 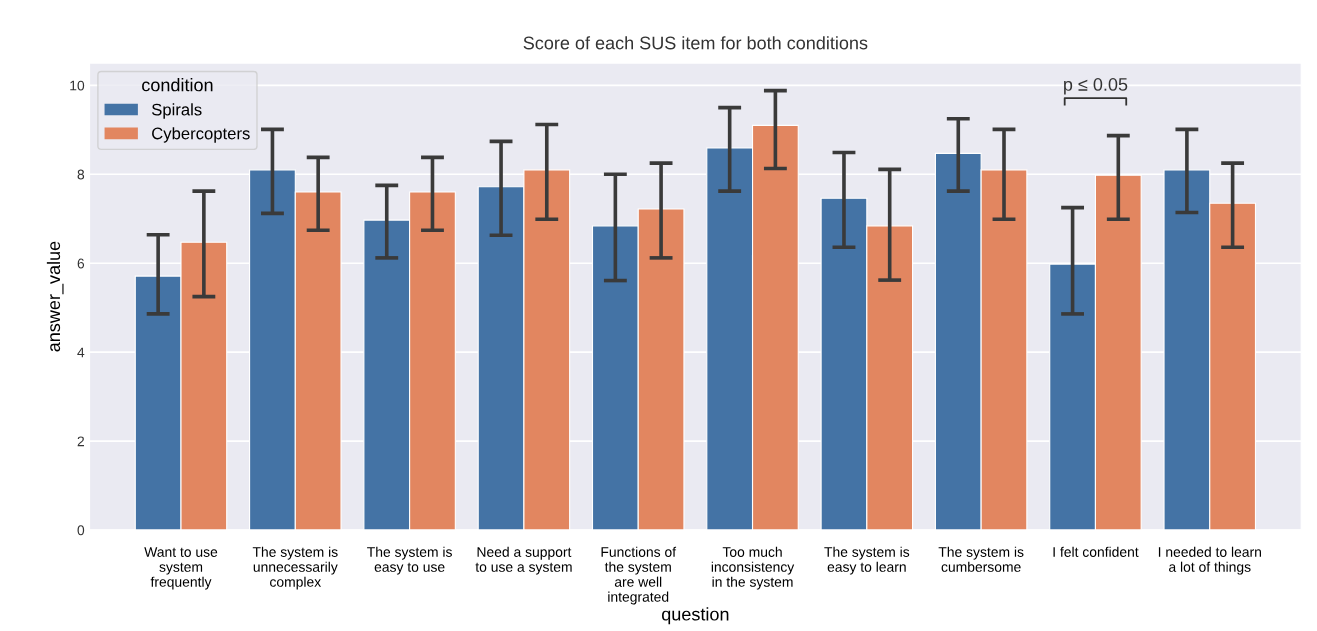 What do you see at coordinates (409, 560) in the screenshot?
I see `x-tick-label: The system is easy to use` at bounding box center [409, 560].